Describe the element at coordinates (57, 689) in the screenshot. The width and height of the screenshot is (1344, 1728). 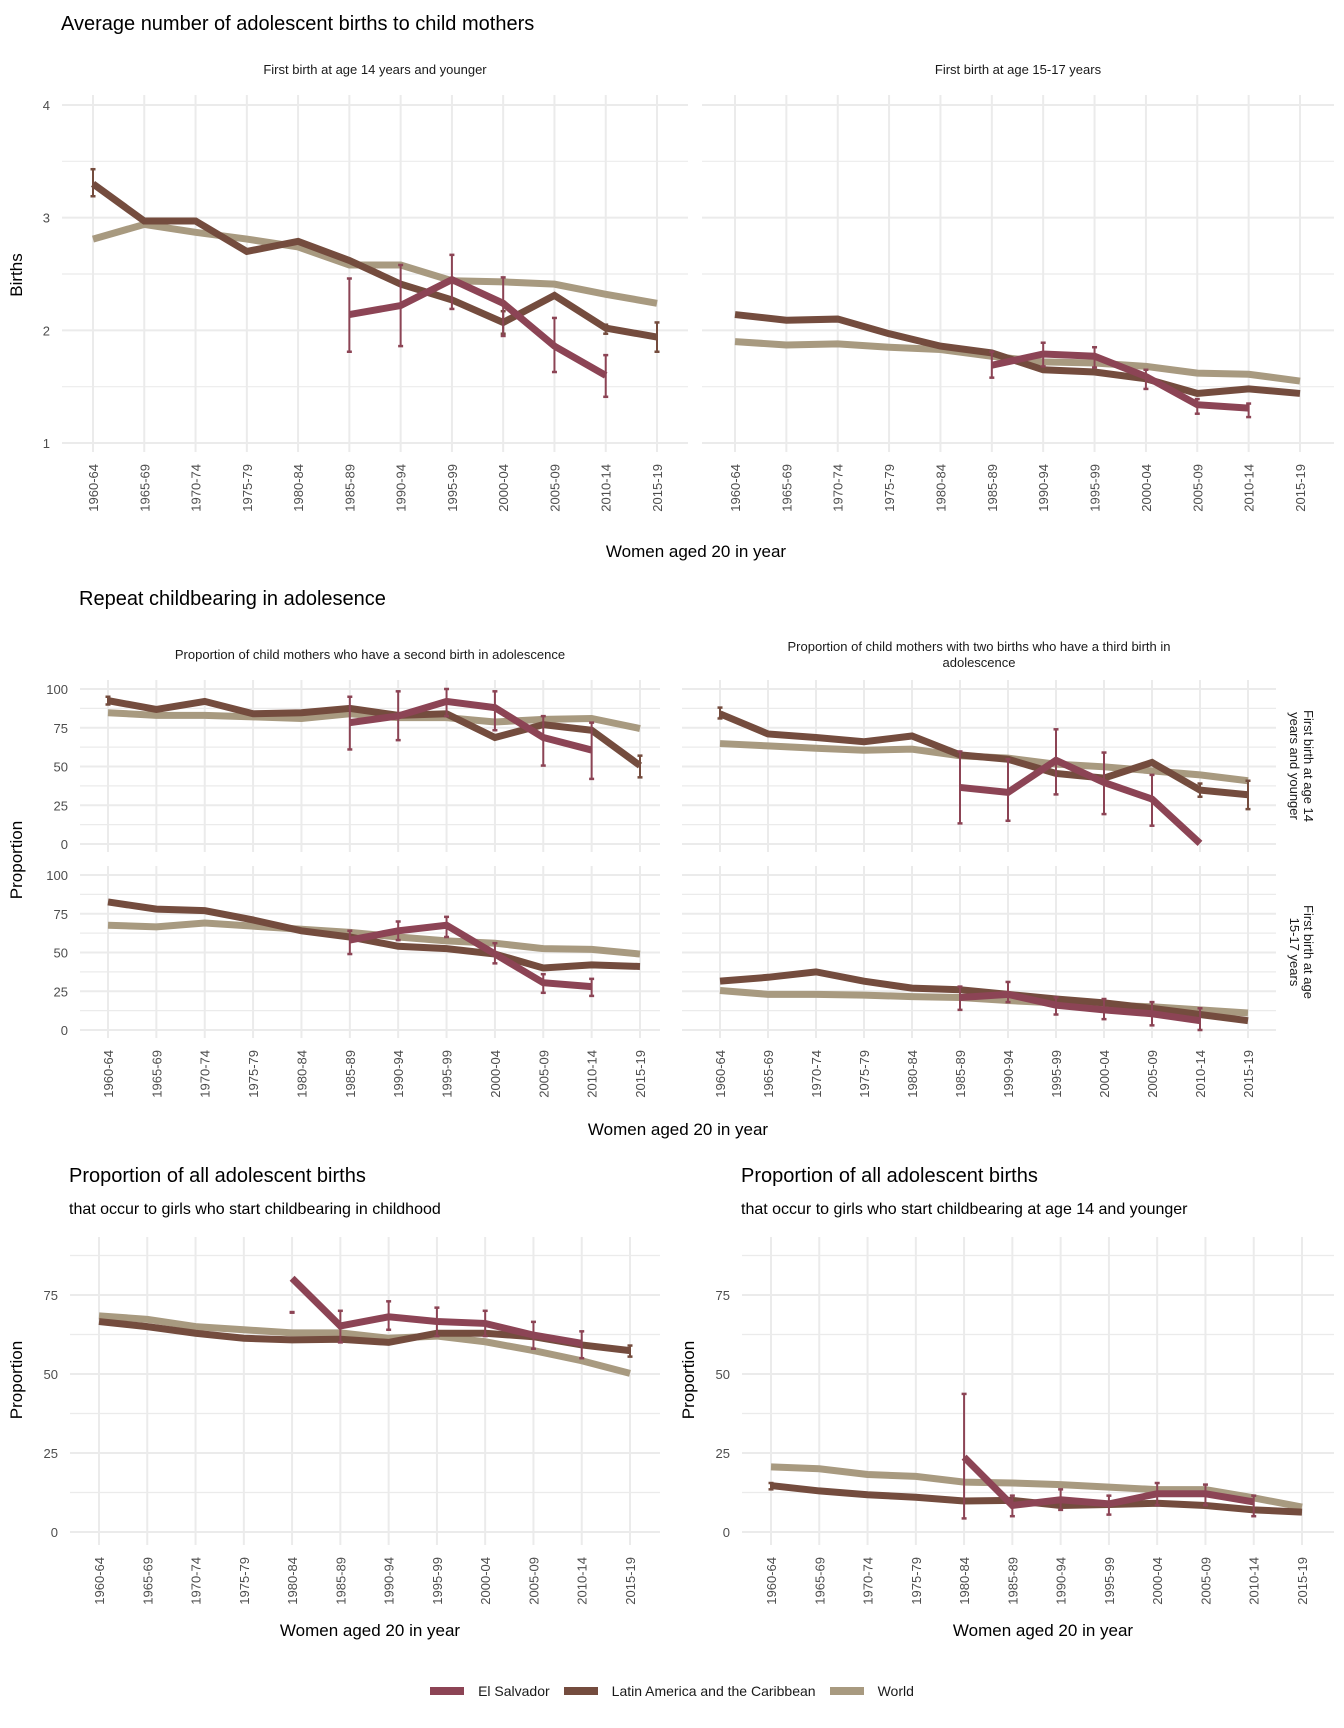
I see `y-tick-label: 100` at that location.